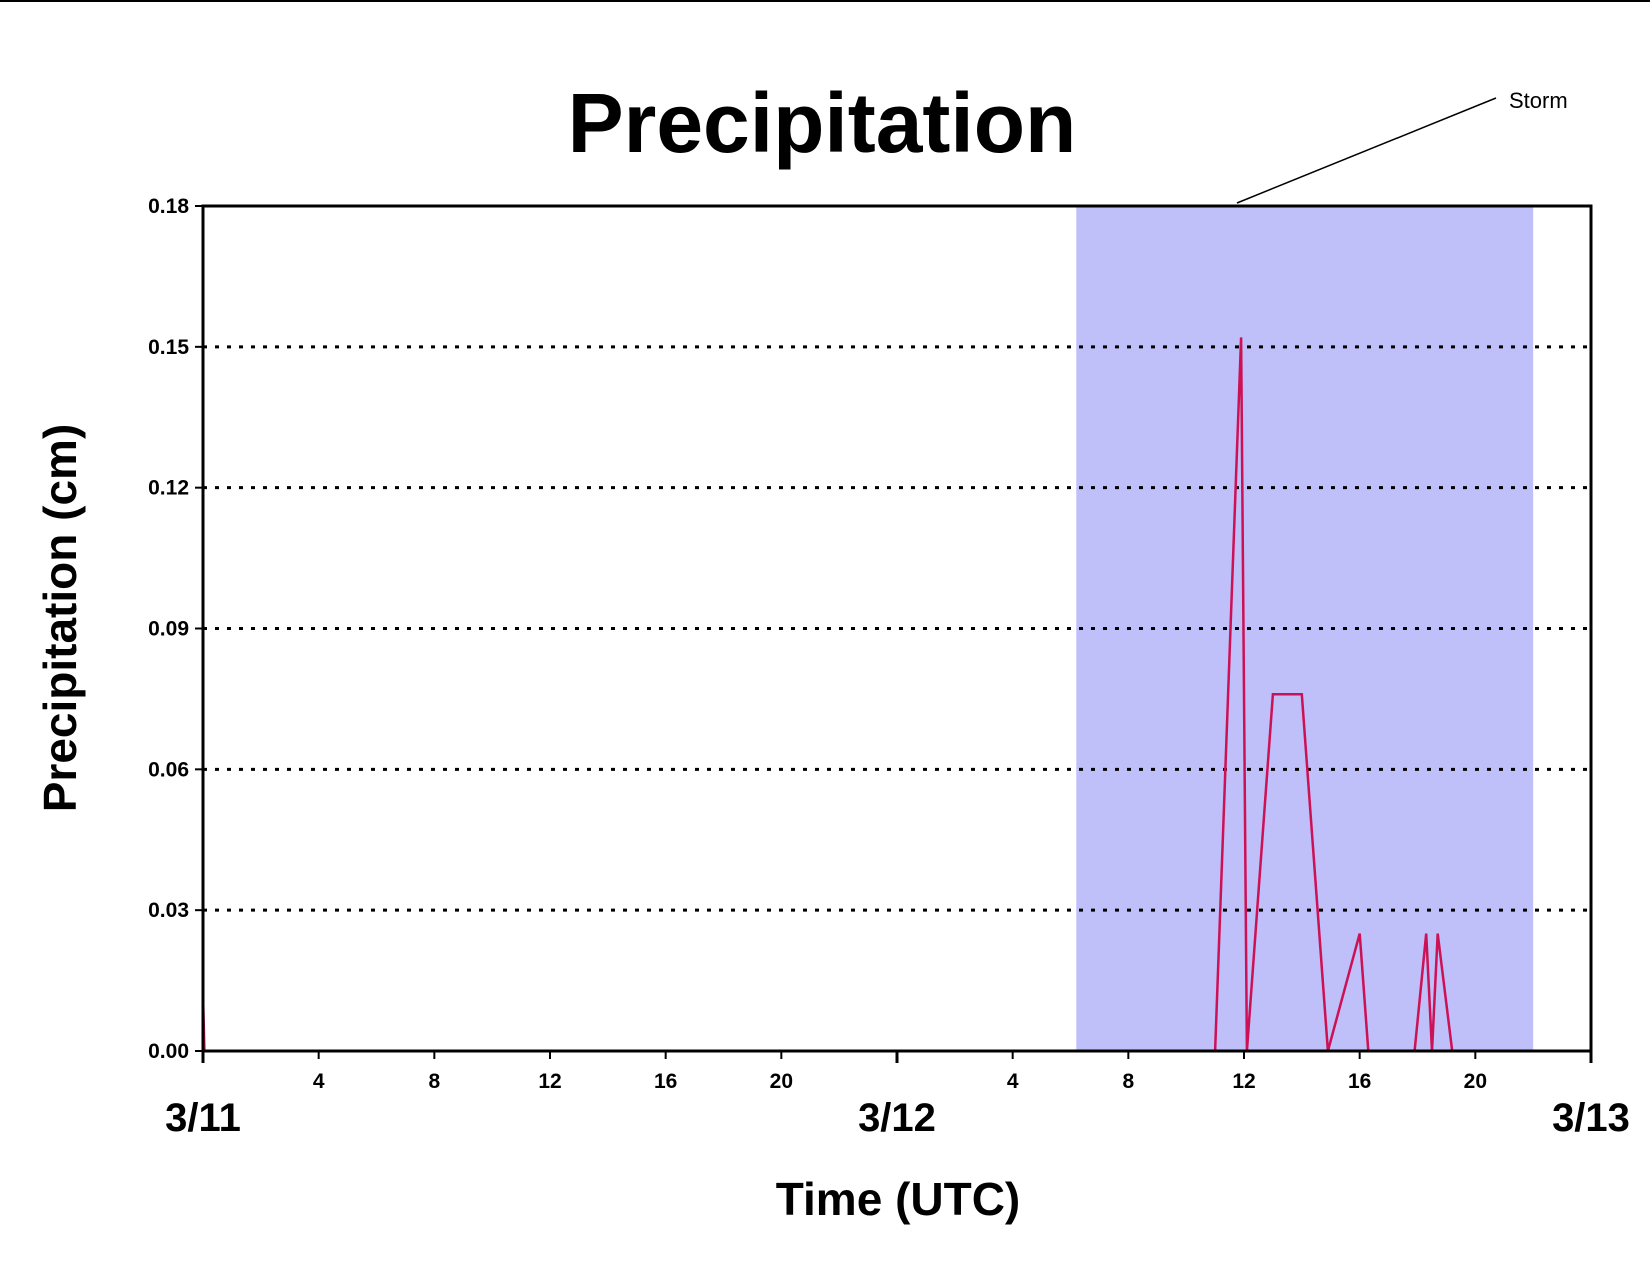  I want to click on y-axis-label: Precipitation (cm), so click(60, 618).